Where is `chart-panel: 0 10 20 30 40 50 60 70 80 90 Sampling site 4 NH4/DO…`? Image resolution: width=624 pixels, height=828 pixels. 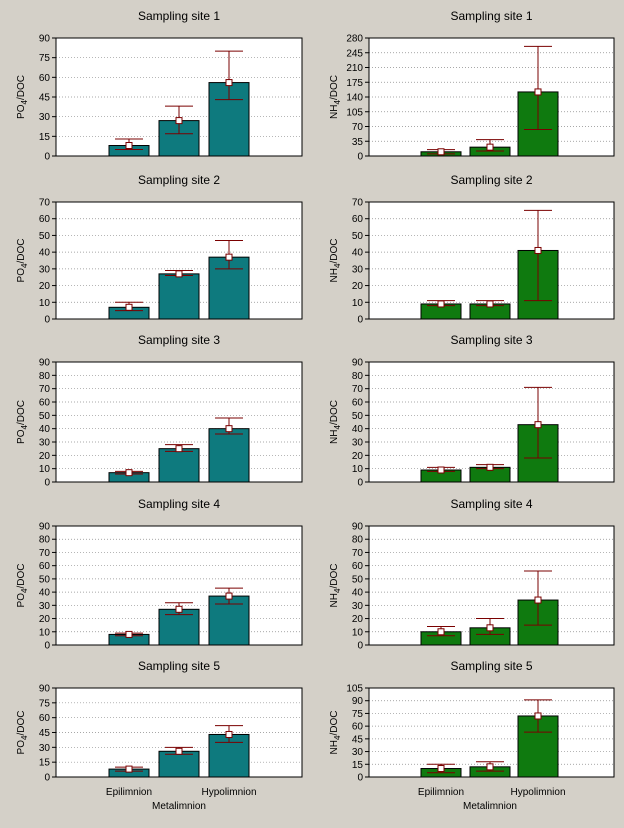 chart-panel: 0 10 20 30 40 50 60 70 80 90 Sampling site 4 NH4/DO… is located at coordinates (472, 574).